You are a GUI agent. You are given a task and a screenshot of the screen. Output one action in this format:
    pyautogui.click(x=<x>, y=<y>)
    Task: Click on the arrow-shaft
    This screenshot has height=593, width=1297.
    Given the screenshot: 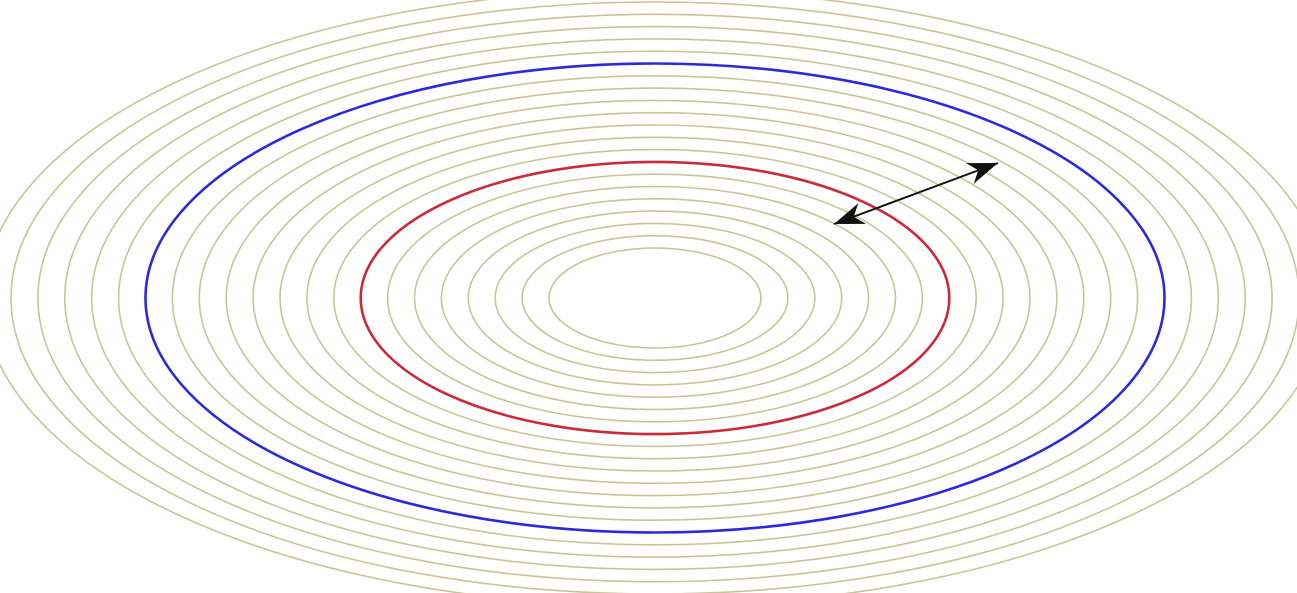 What is the action you would take?
    pyautogui.click(x=916, y=193)
    